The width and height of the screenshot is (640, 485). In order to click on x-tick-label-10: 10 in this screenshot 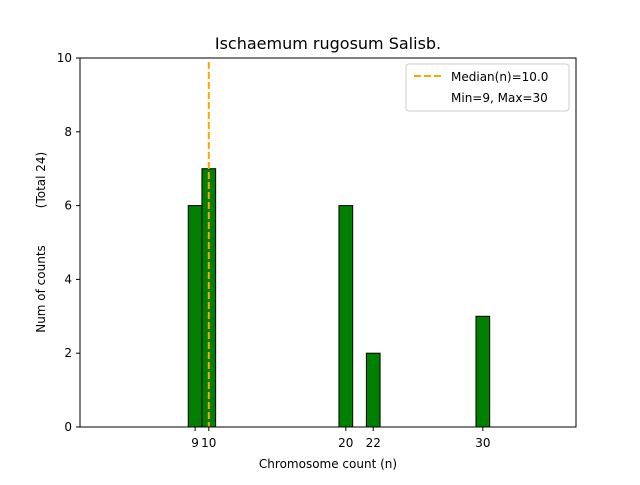, I will do `click(208, 443)`.